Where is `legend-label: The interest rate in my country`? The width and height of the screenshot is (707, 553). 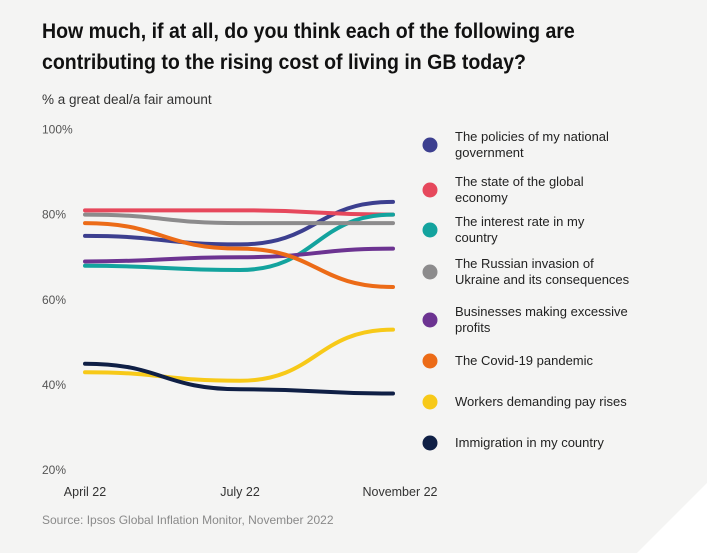
legend-label: The interest rate in my country is located at coordinates (520, 229).